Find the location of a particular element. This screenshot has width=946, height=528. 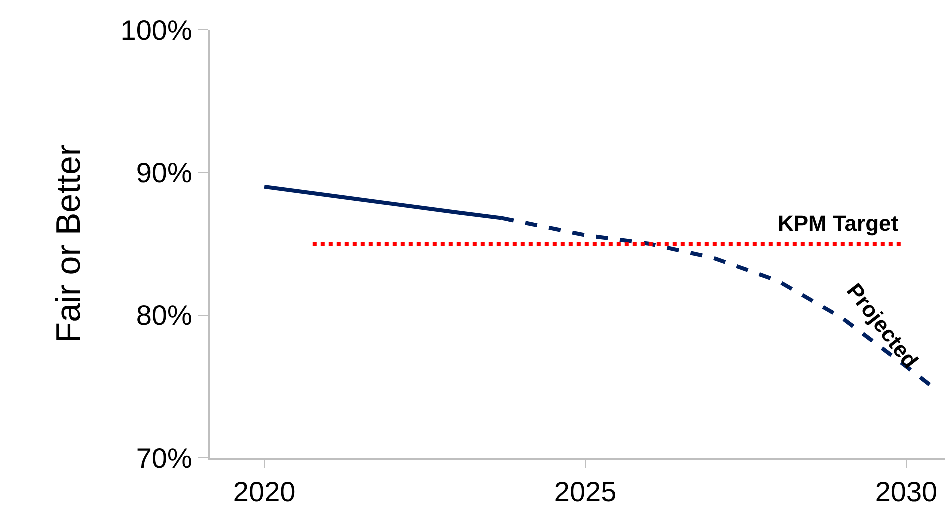

x-tick-label: 2020 is located at coordinates (264, 492).